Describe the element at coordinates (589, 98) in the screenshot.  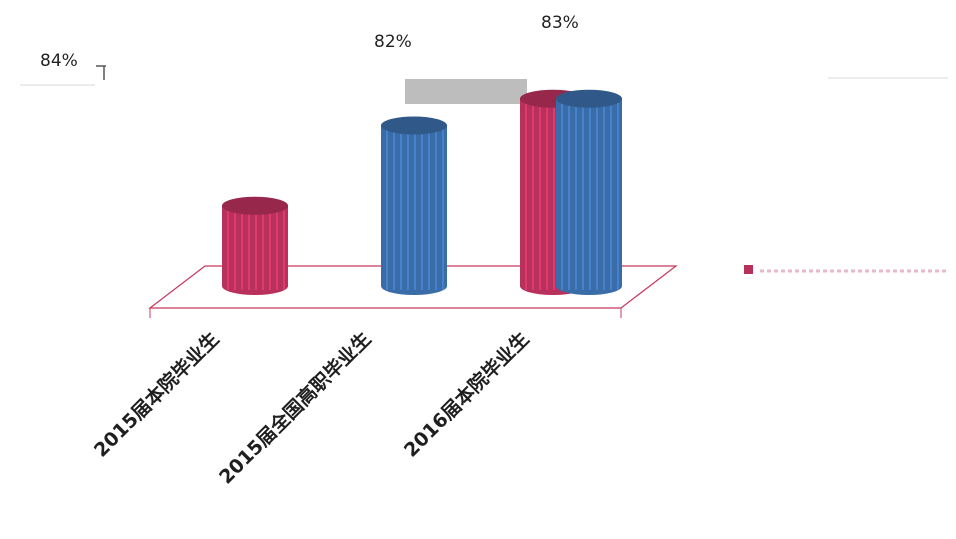
I see `bar-3-series-2-cap` at that location.